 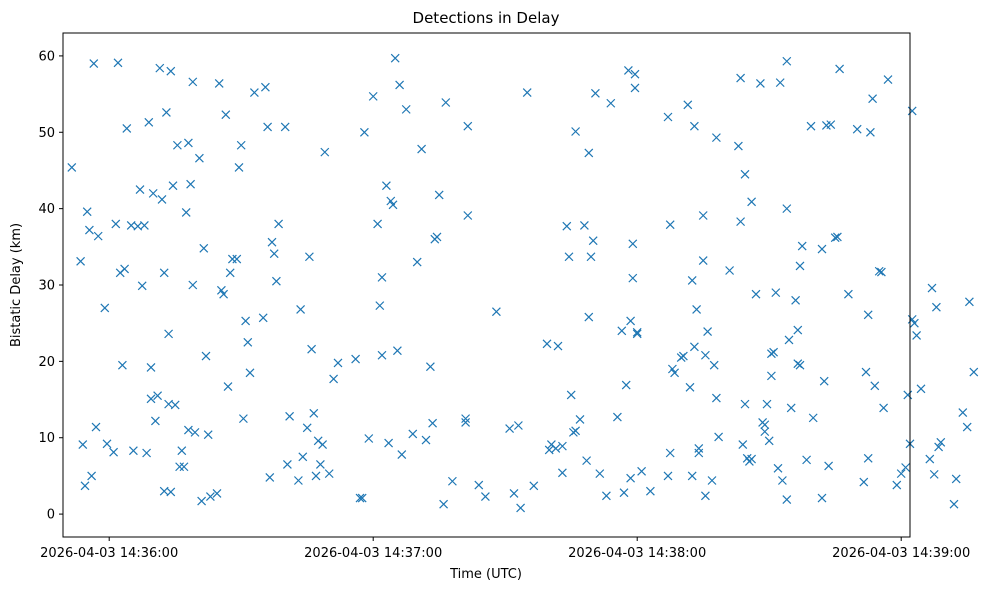 I want to click on y-tick-label: 50, so click(x=46, y=133).